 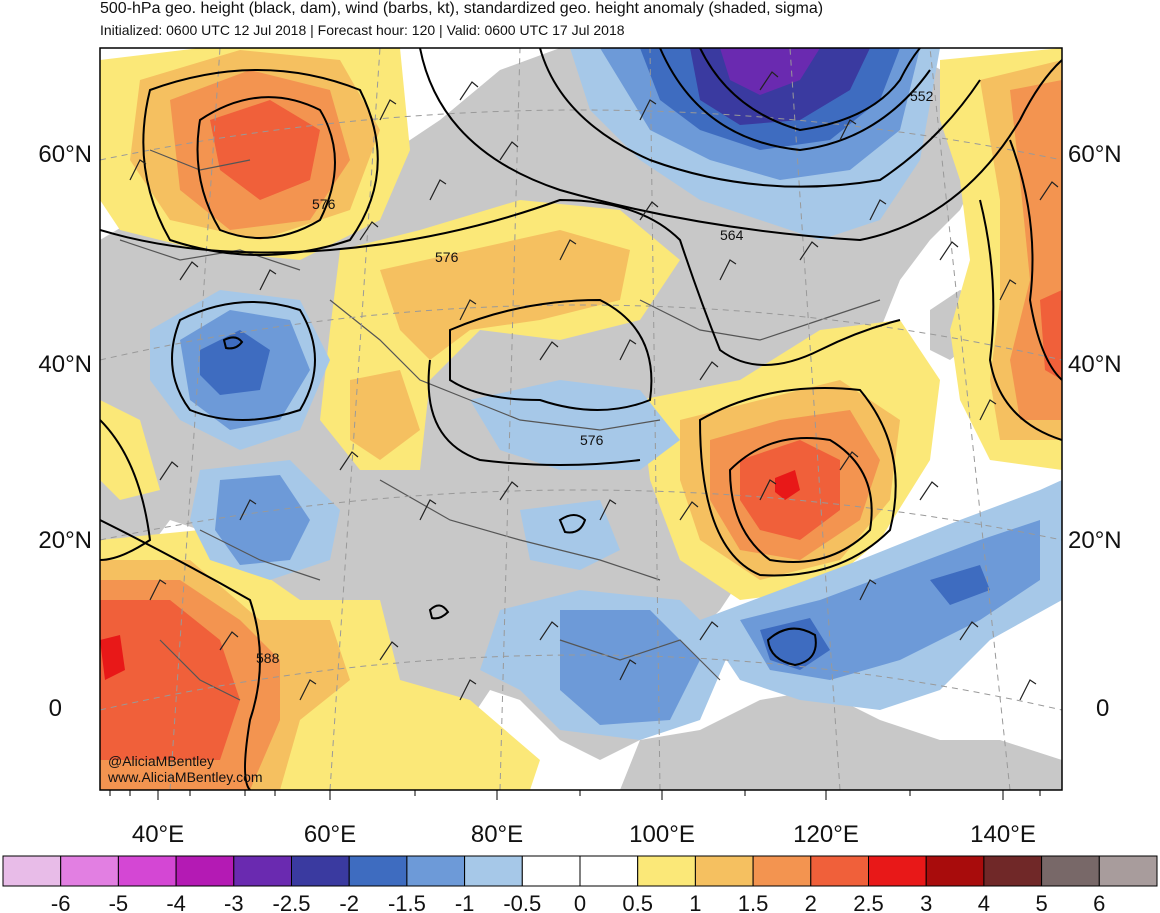 What do you see at coordinates (1003, 834) in the screenshot?
I see `lon-label: 140°E` at bounding box center [1003, 834].